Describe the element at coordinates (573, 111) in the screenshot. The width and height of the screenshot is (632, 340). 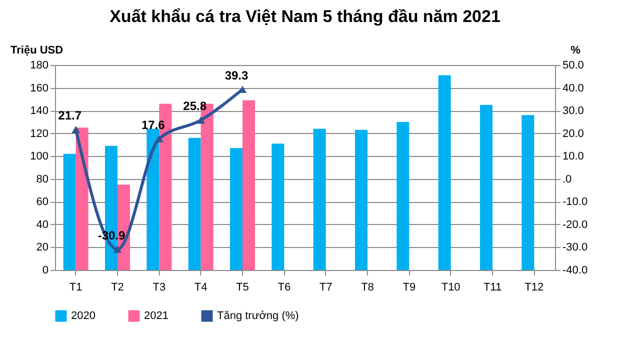
I see `y2-tick-label: 30.0` at that location.